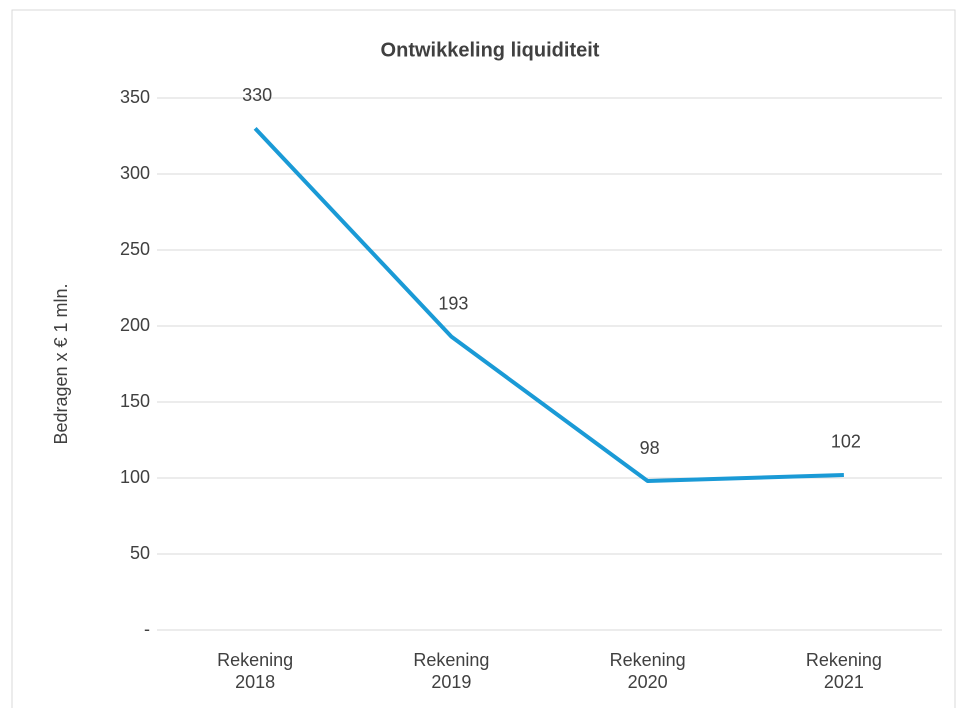 The width and height of the screenshot is (960, 708). What do you see at coordinates (490, 50) in the screenshot?
I see `chart-title: Ontwikkeling liquiditeit` at bounding box center [490, 50].